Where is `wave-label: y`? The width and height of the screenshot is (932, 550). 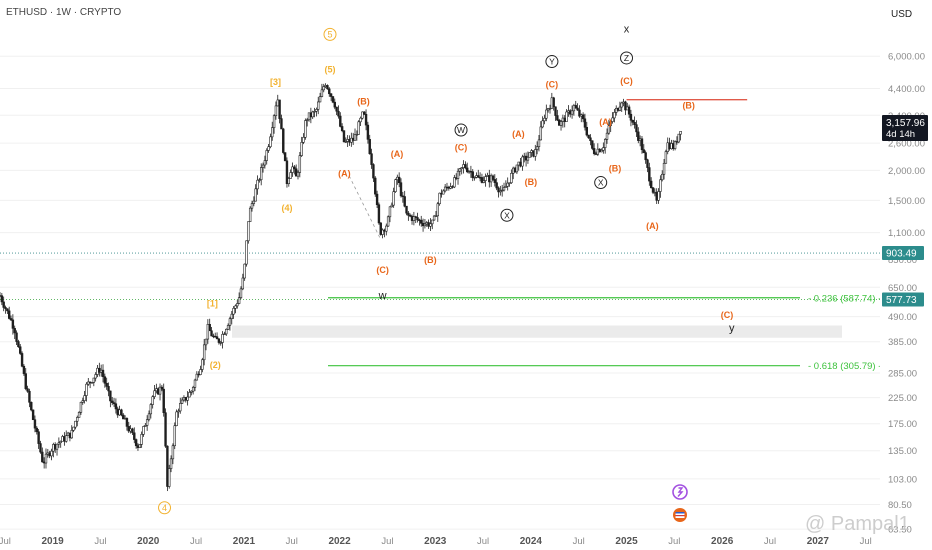 wave-label: y is located at coordinates (732, 328).